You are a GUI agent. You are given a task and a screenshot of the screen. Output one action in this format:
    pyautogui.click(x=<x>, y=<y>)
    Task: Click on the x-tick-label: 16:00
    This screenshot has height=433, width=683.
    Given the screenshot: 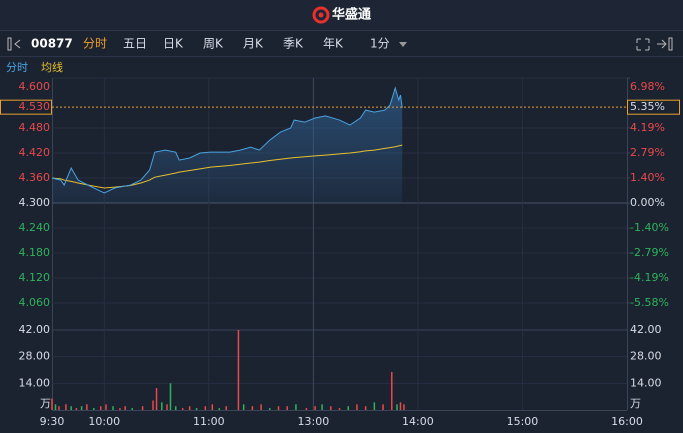 What is the action you would take?
    pyautogui.click(x=627, y=421)
    